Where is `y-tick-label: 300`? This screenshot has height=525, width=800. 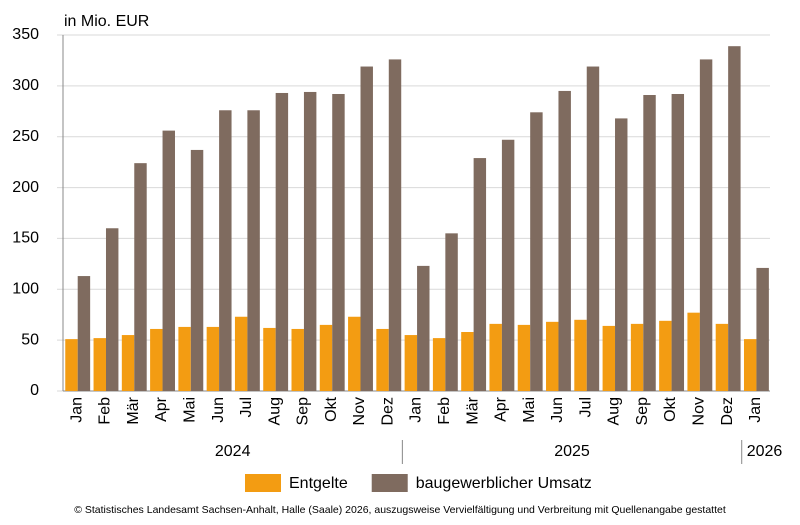 y-tick-label: 300 is located at coordinates (25, 85).